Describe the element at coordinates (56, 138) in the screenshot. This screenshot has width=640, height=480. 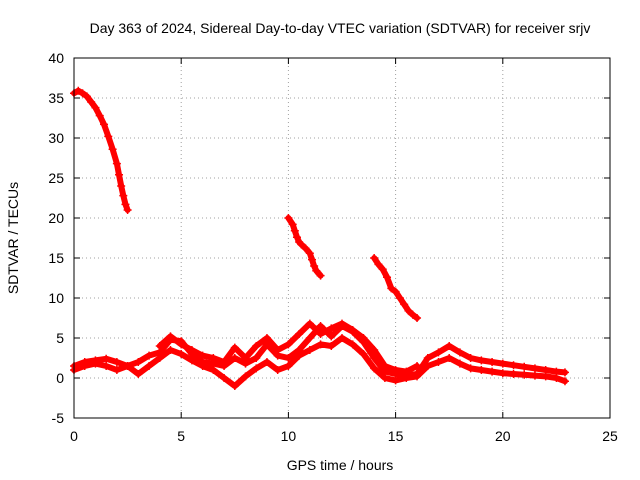
I see `y-tick-label: 30` at that location.